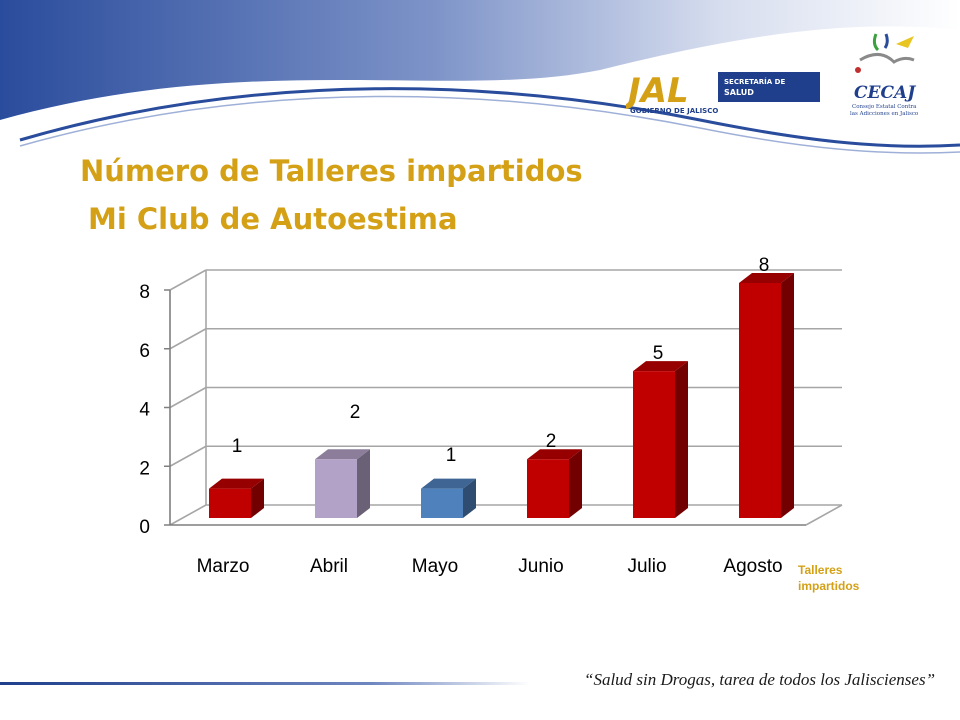 The width and height of the screenshot is (960, 720). What do you see at coordinates (884, 107) in the screenshot?
I see `cecaj-line1: Consejo Estatal Contra` at bounding box center [884, 107].